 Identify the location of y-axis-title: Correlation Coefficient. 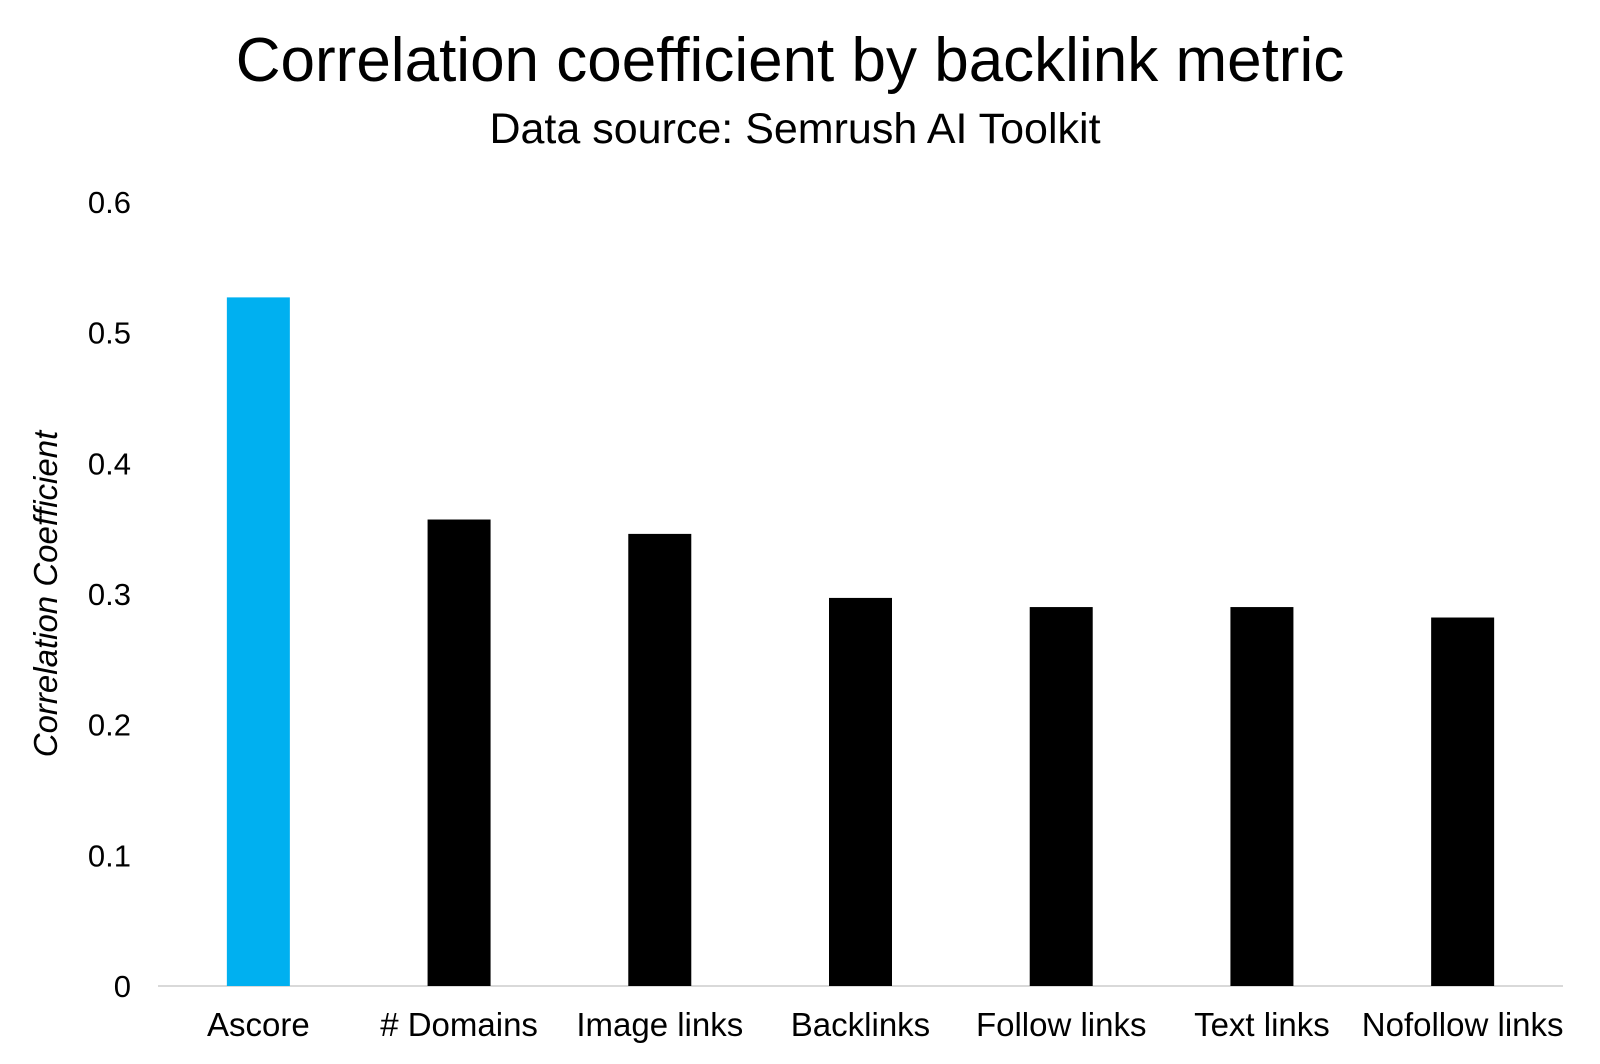
(45, 593).